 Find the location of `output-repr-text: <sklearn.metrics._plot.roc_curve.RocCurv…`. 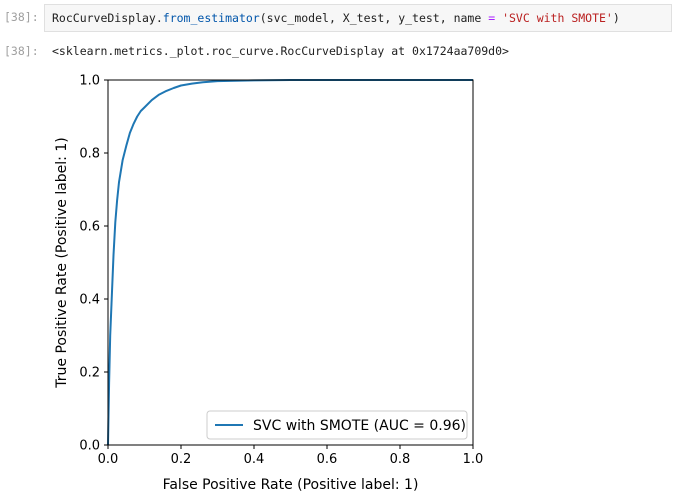

output-repr-text: <sklearn.metrics._plot.roc_curve.RocCurv… is located at coordinates (280, 51).